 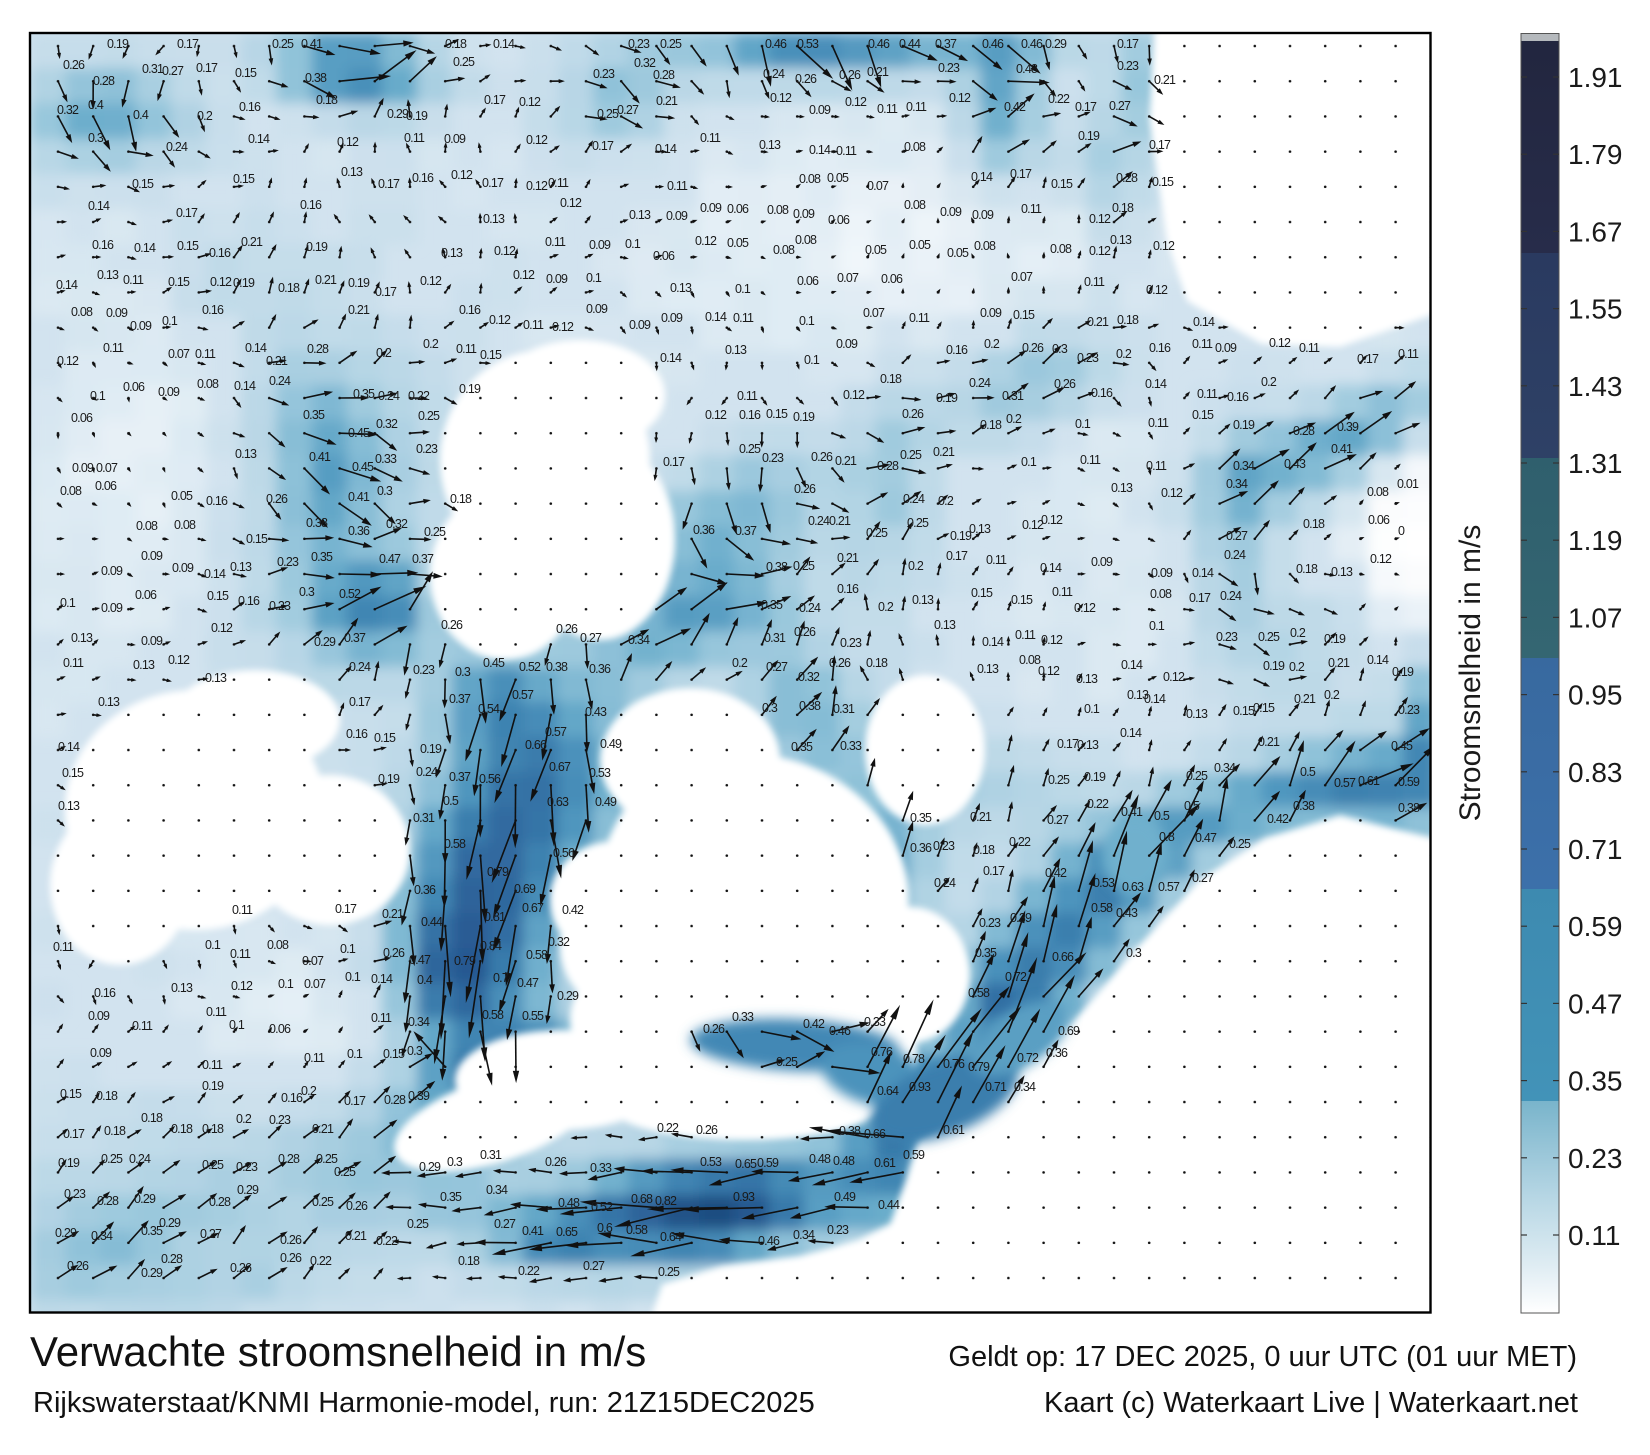 What do you see at coordinates (425, 980) in the screenshot?
I see `svg-text: 0.4` at bounding box center [425, 980].